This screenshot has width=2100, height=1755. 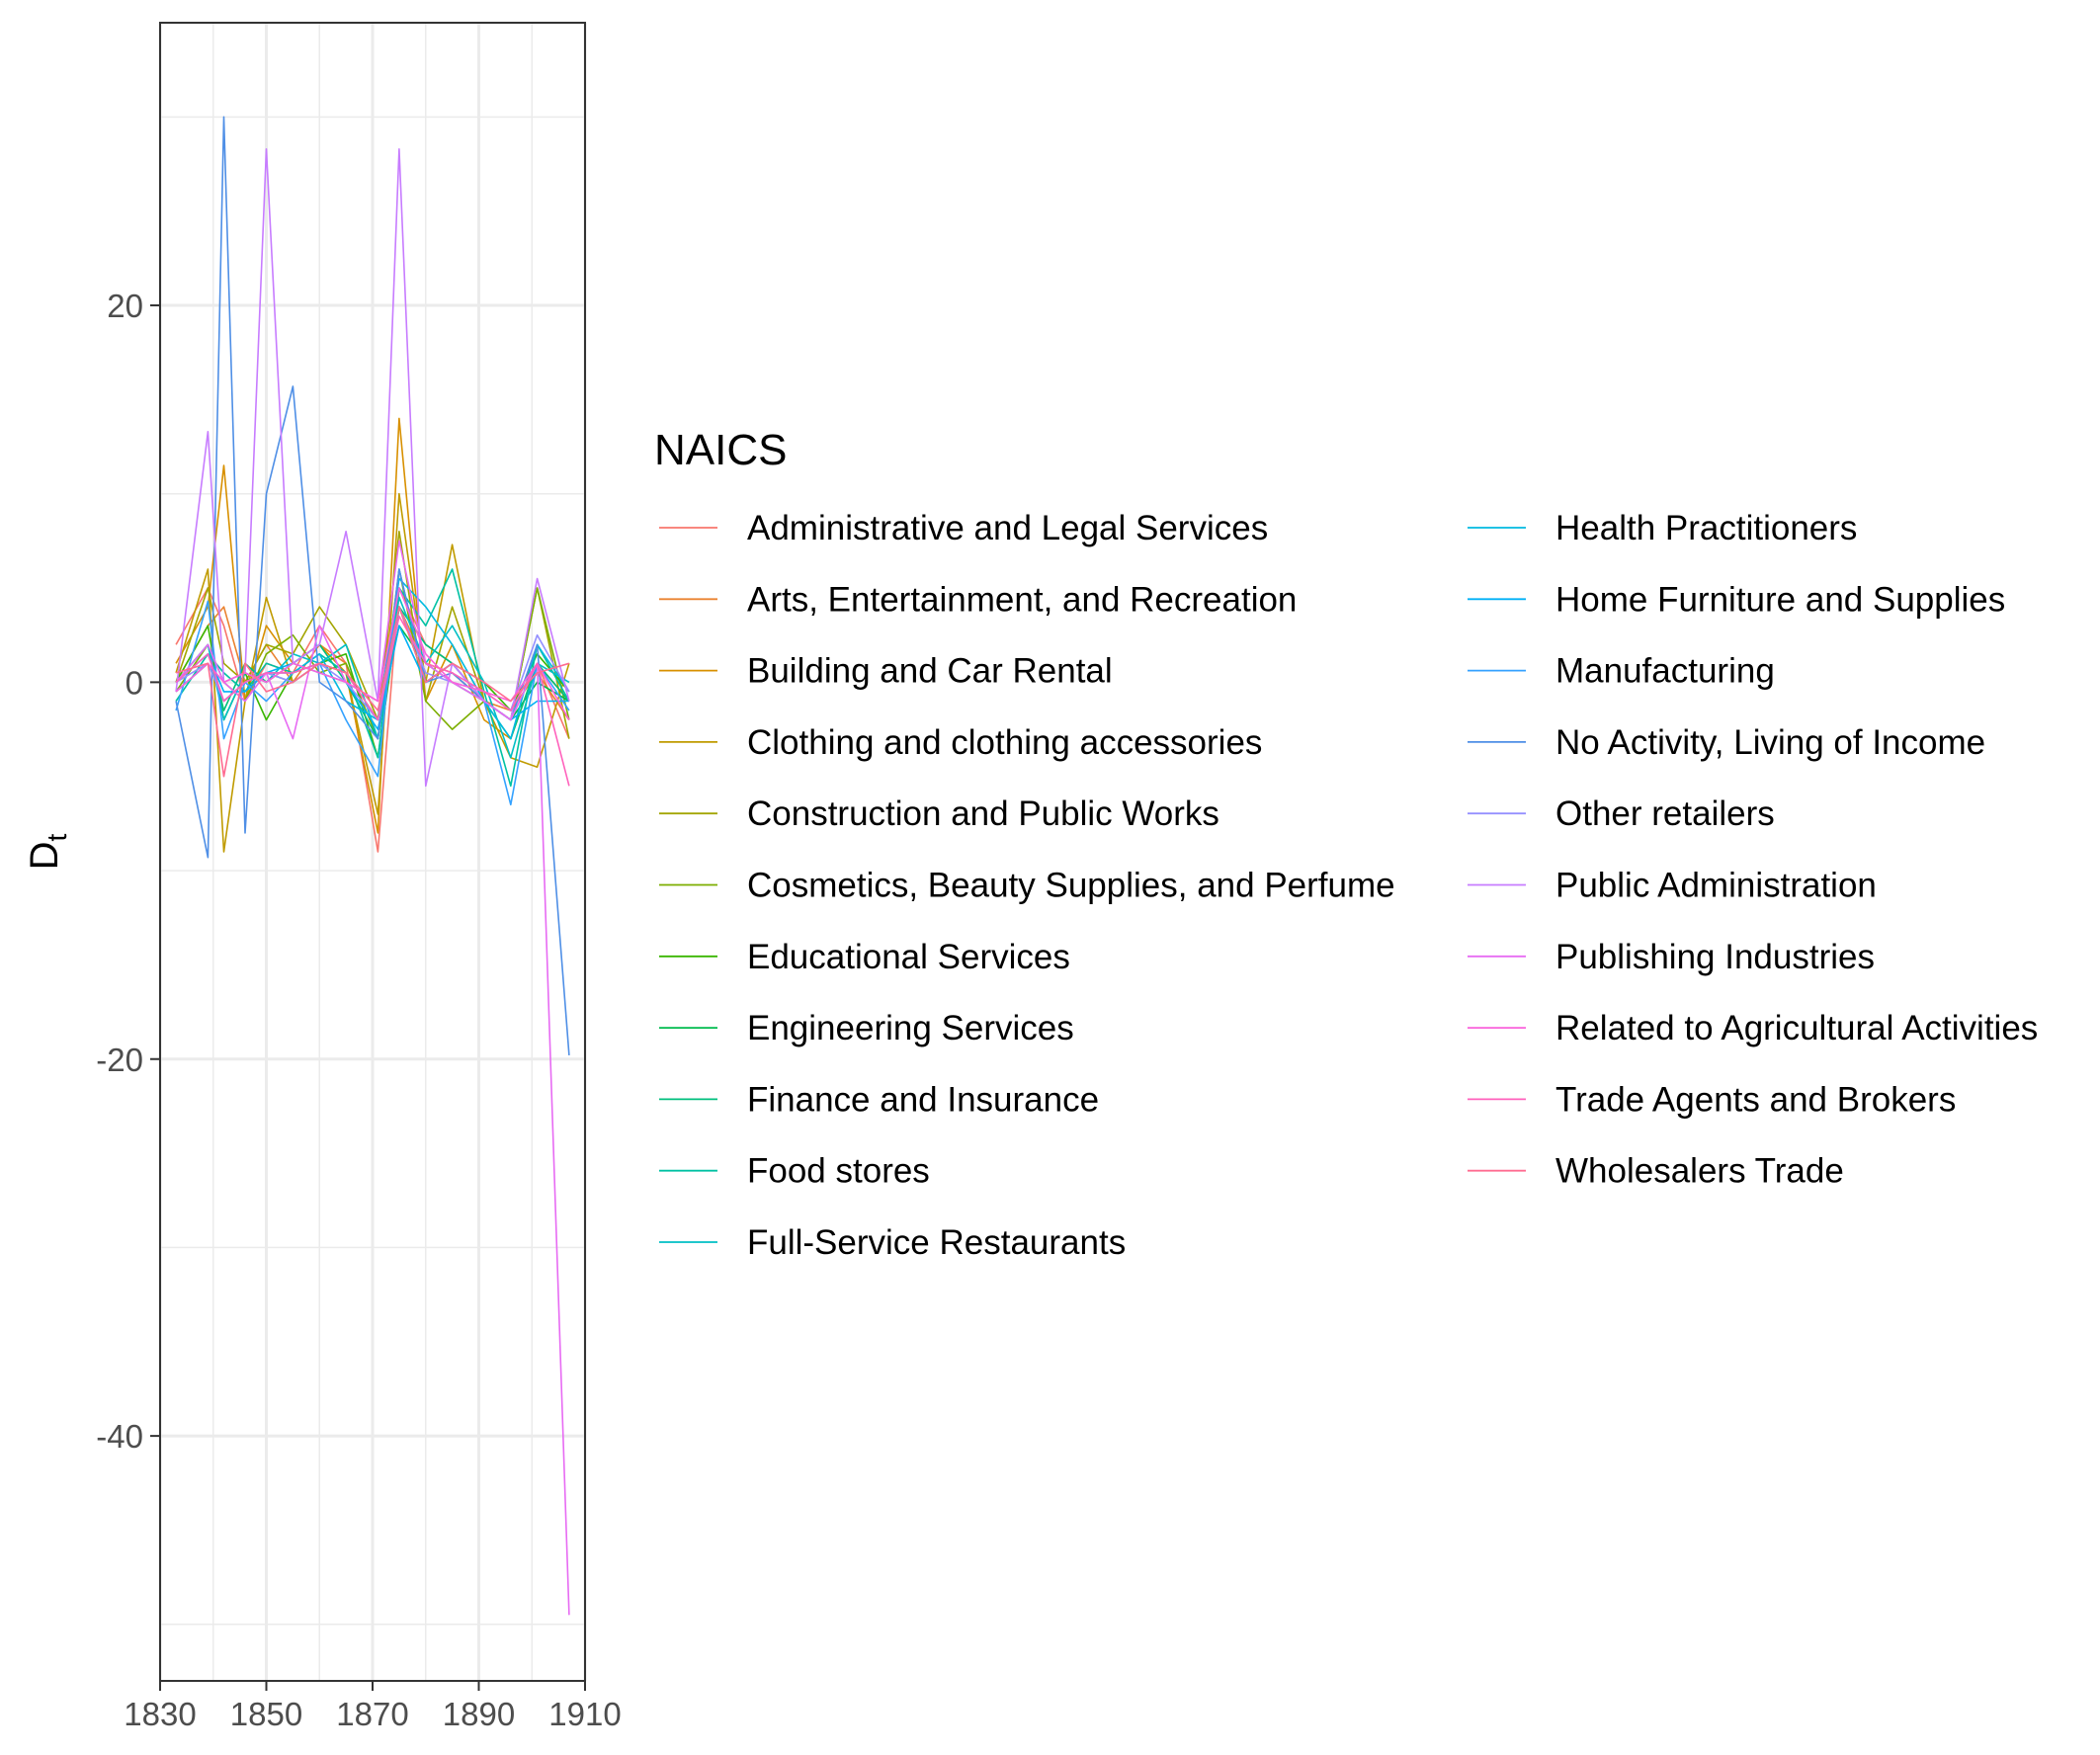 What do you see at coordinates (1004, 742) in the screenshot?
I see `legend-label: Clothing and clothing accessories` at bounding box center [1004, 742].